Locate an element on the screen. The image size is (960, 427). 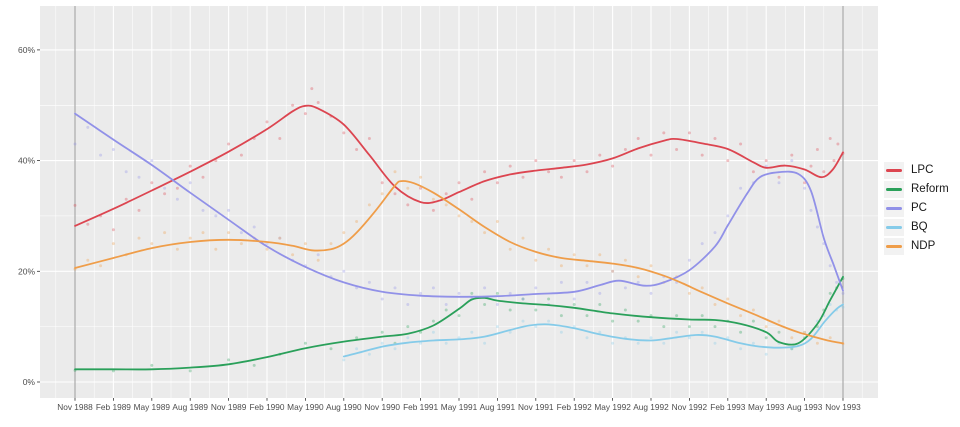
y-tick-label: 0% is located at coordinates (29, 382).